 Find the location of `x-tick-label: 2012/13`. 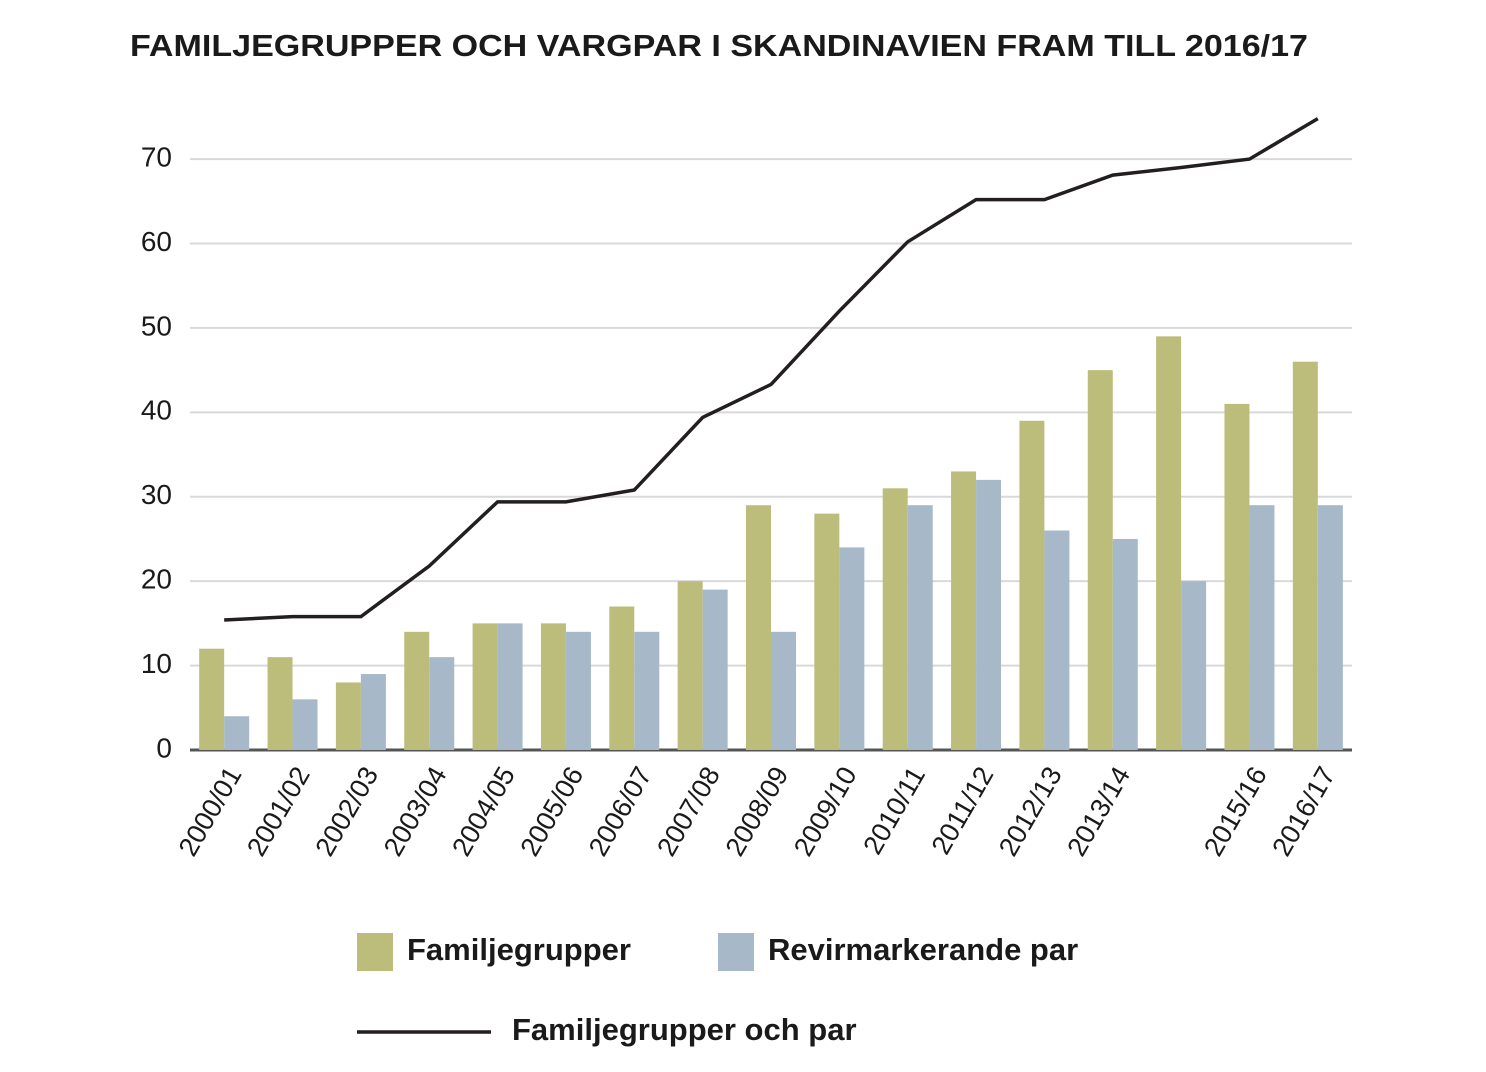

x-tick-label: 2012/13 is located at coordinates (1030, 812).